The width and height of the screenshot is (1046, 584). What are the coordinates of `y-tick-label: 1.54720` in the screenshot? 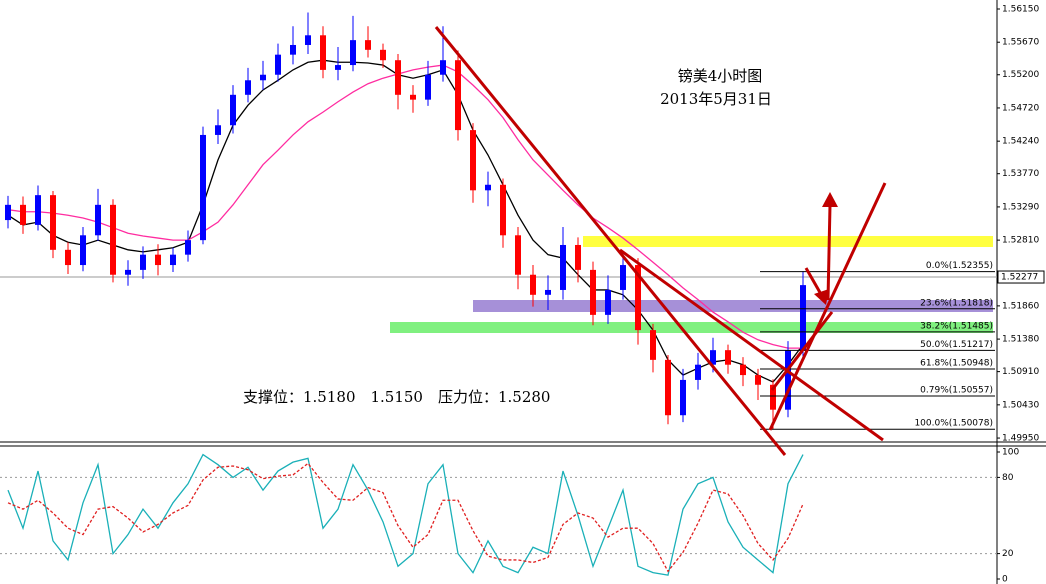 It's located at (1020, 108).